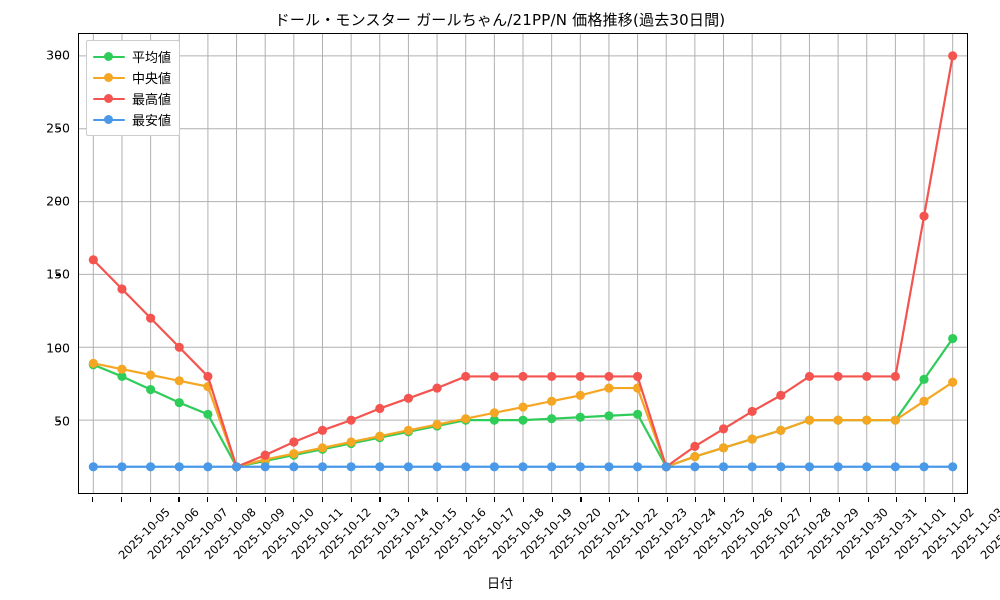 The width and height of the screenshot is (1000, 600). Describe the element at coordinates (152, 121) in the screenshot. I see `legend-label: 最安値` at that location.